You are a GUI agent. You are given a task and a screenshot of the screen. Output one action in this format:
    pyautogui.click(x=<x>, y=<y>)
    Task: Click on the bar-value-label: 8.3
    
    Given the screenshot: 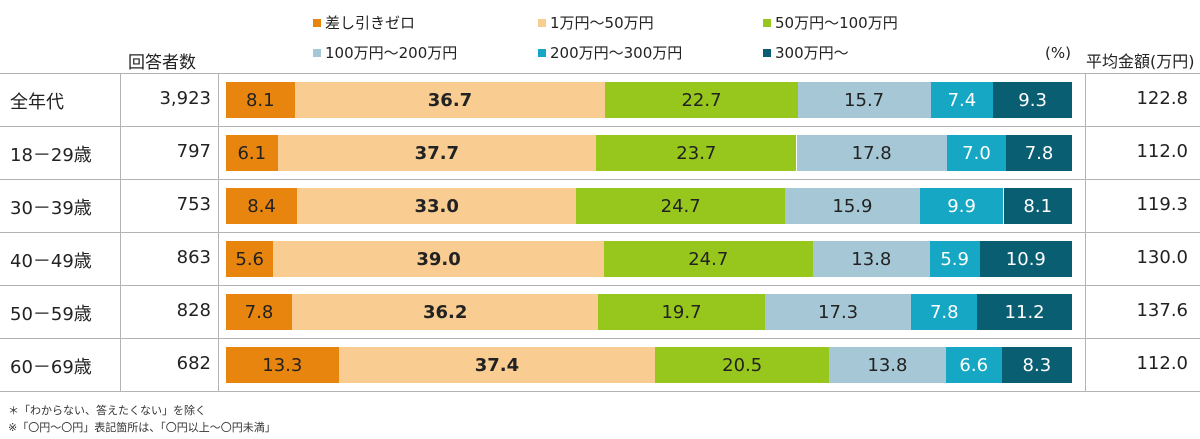 What is the action you would take?
    pyautogui.click(x=1037, y=365)
    